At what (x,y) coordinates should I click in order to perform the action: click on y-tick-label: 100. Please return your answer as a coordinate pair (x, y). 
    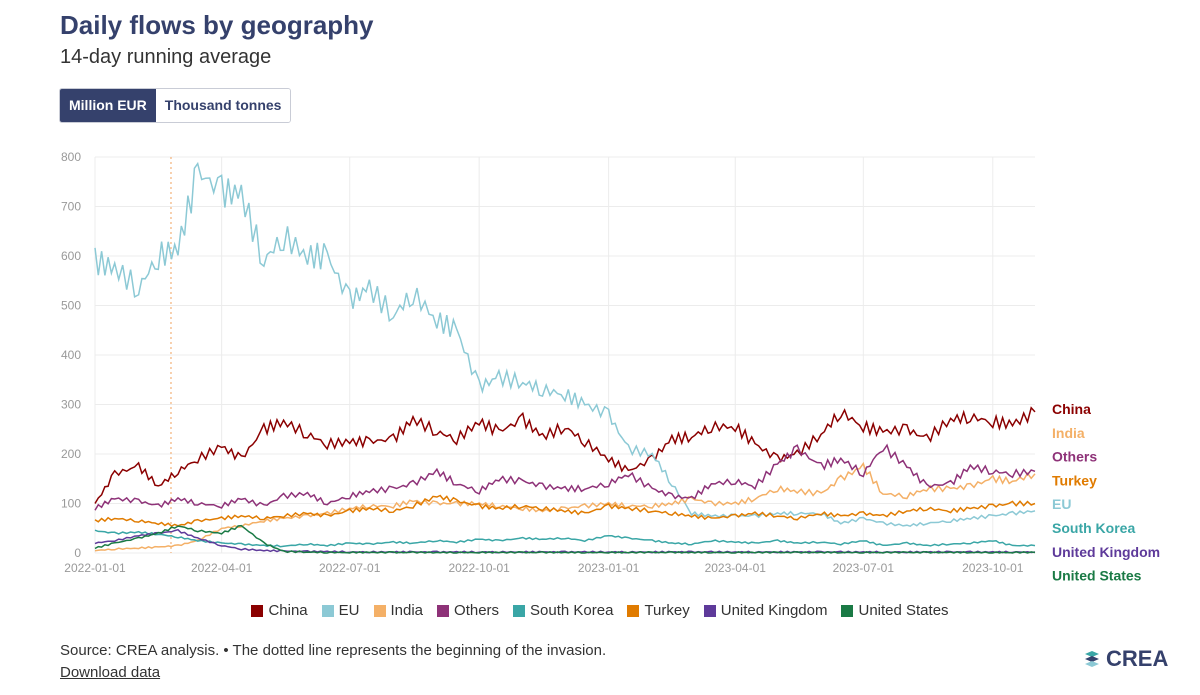
    Looking at the image, I should click on (71, 504).